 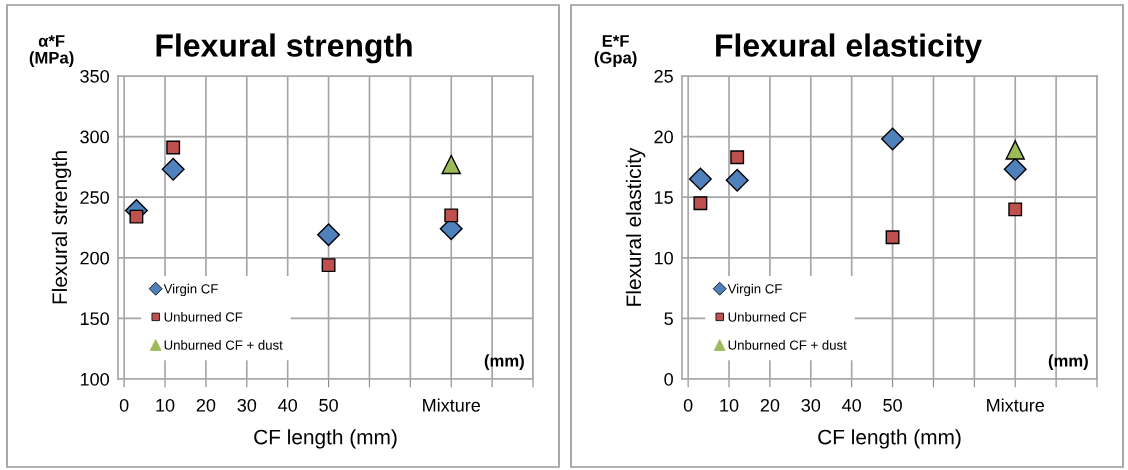 I want to click on y-axis-title: Flexural elasticity, so click(x=635, y=226).